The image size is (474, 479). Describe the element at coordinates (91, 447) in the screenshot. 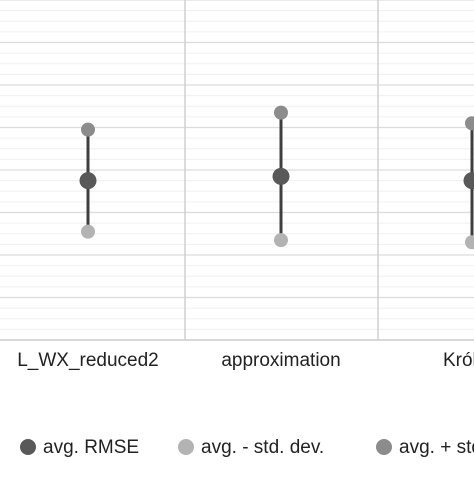

I see `legend-label-0: avg. RMSE` at that location.